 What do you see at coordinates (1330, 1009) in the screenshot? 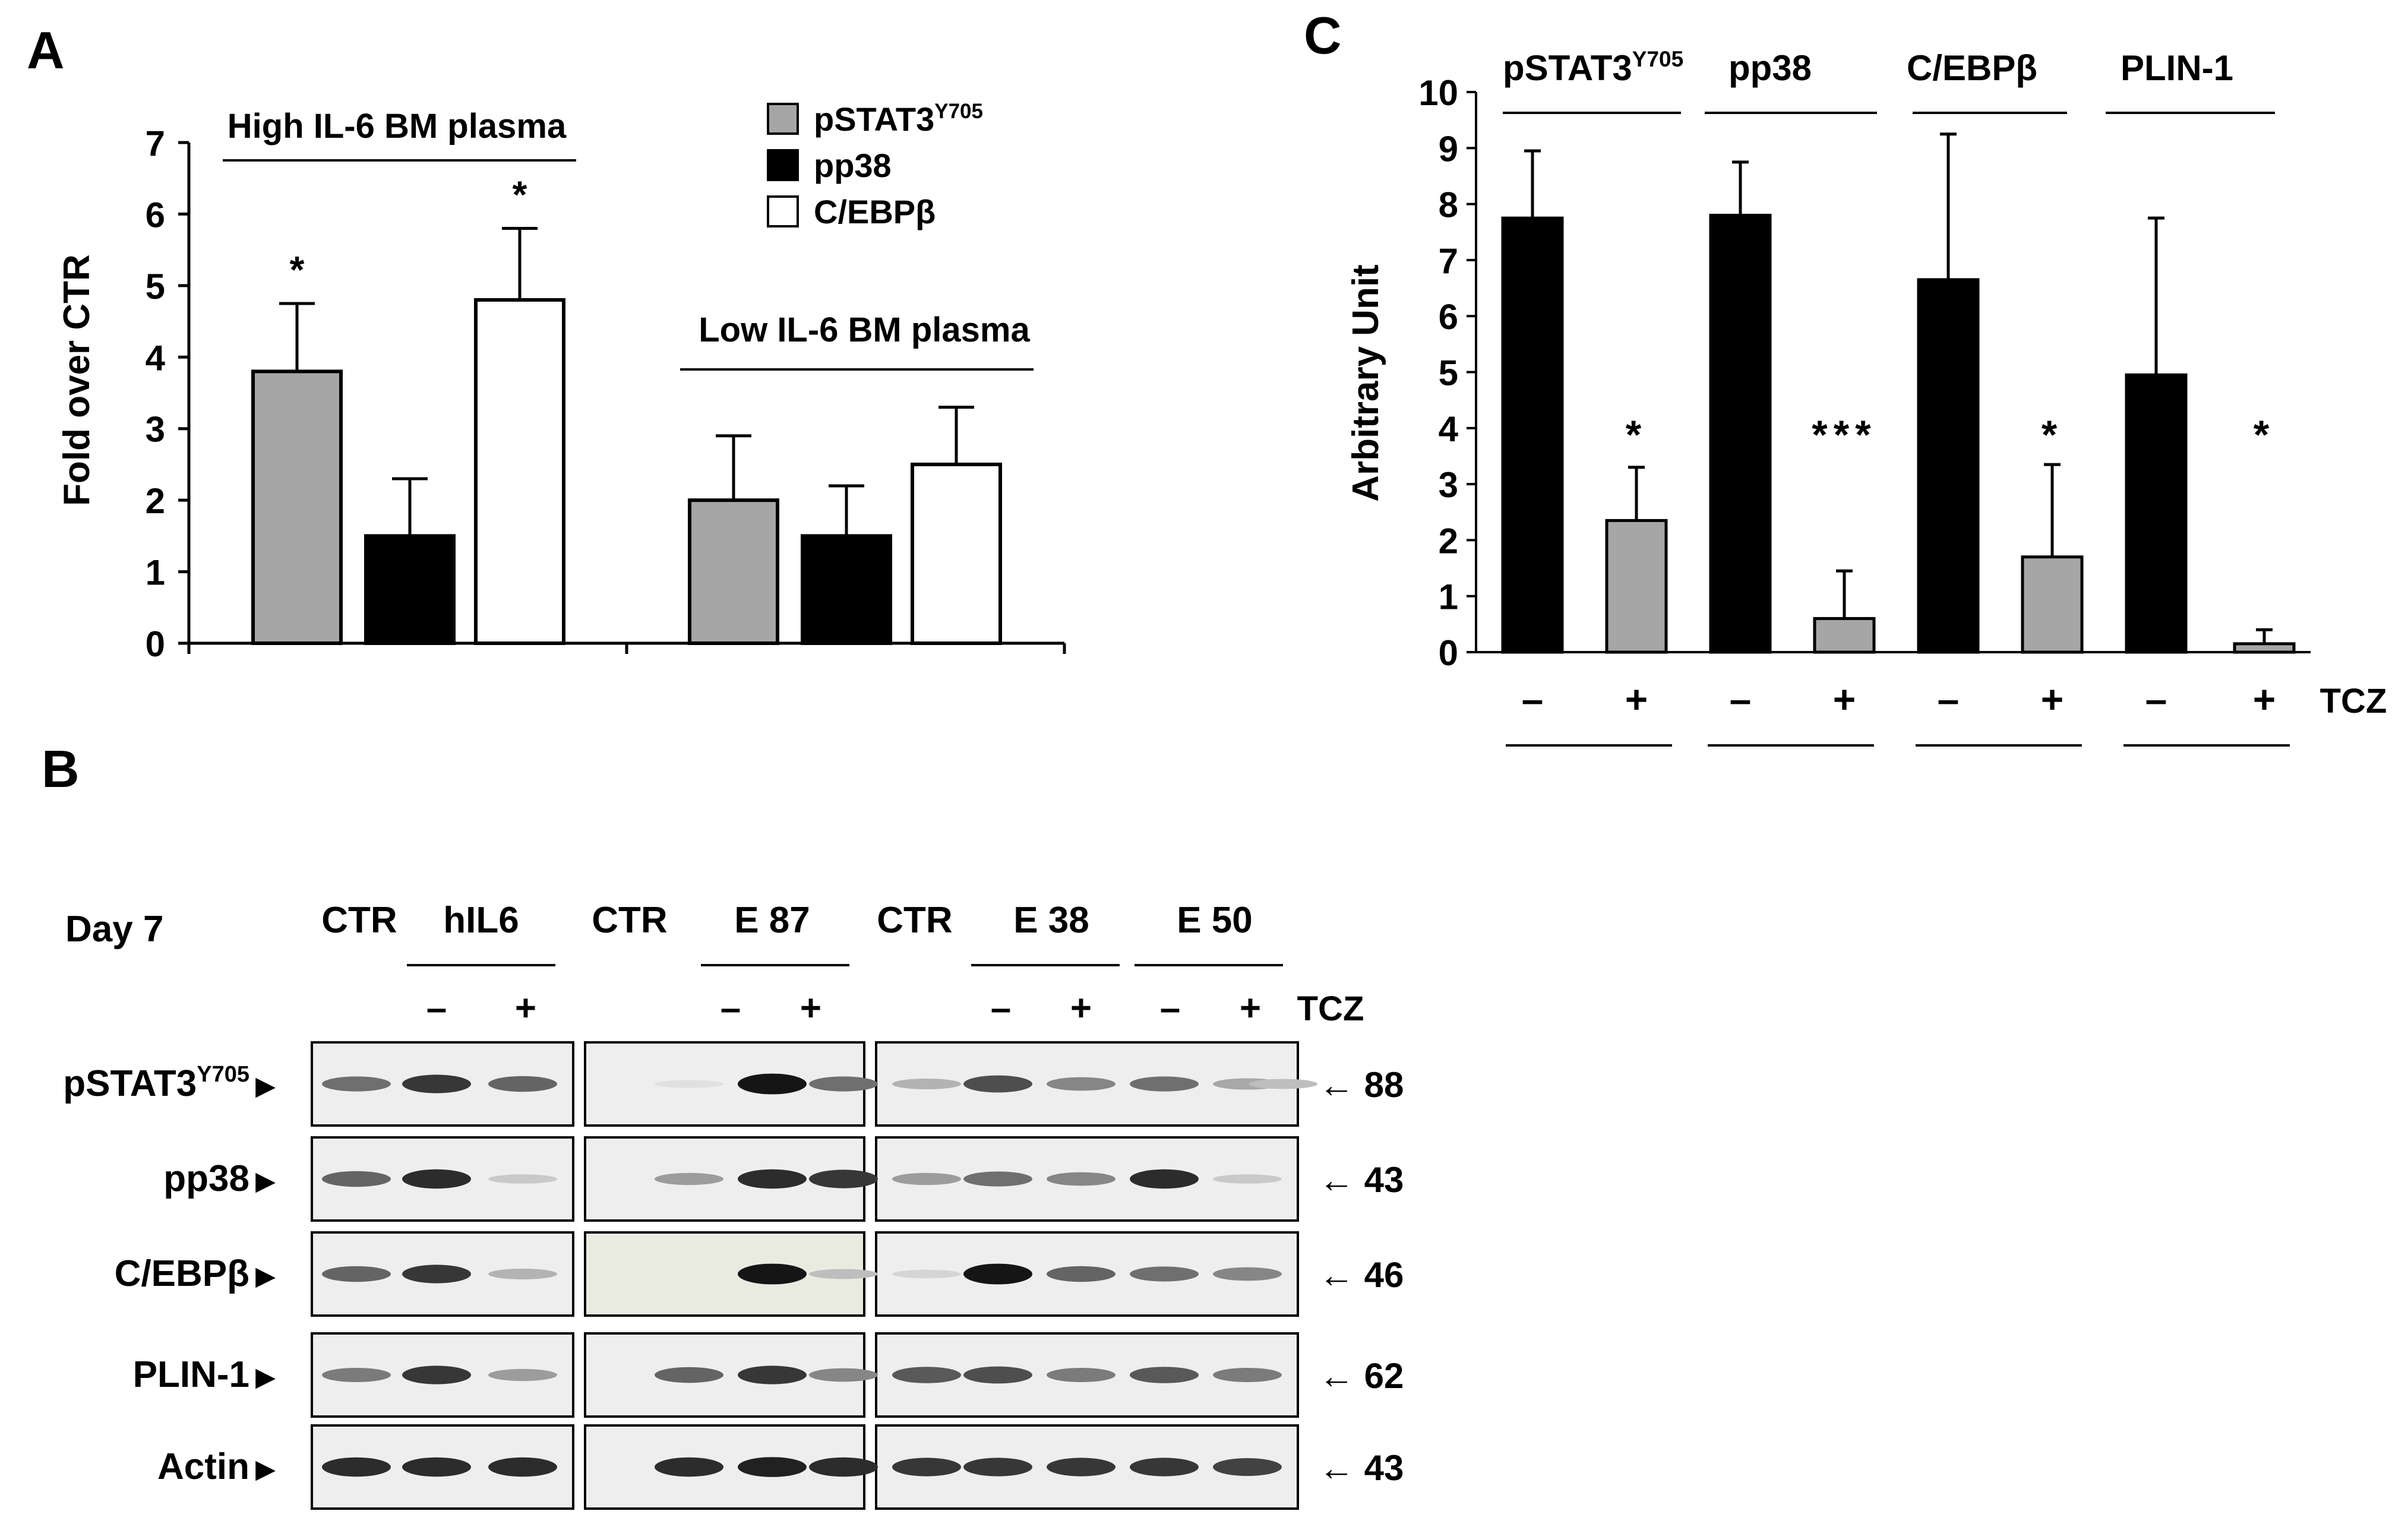
I see `blot-tcz-label: TCZ` at bounding box center [1330, 1009].